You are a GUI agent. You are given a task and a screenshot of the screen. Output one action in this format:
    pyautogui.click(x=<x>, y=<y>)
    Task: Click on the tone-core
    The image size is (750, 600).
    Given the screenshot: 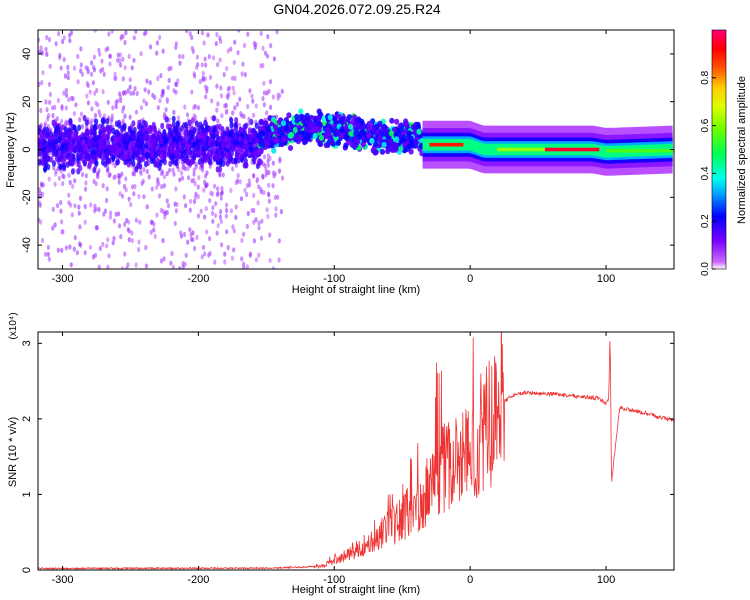 What is the action you would take?
    pyautogui.click(x=572, y=149)
    